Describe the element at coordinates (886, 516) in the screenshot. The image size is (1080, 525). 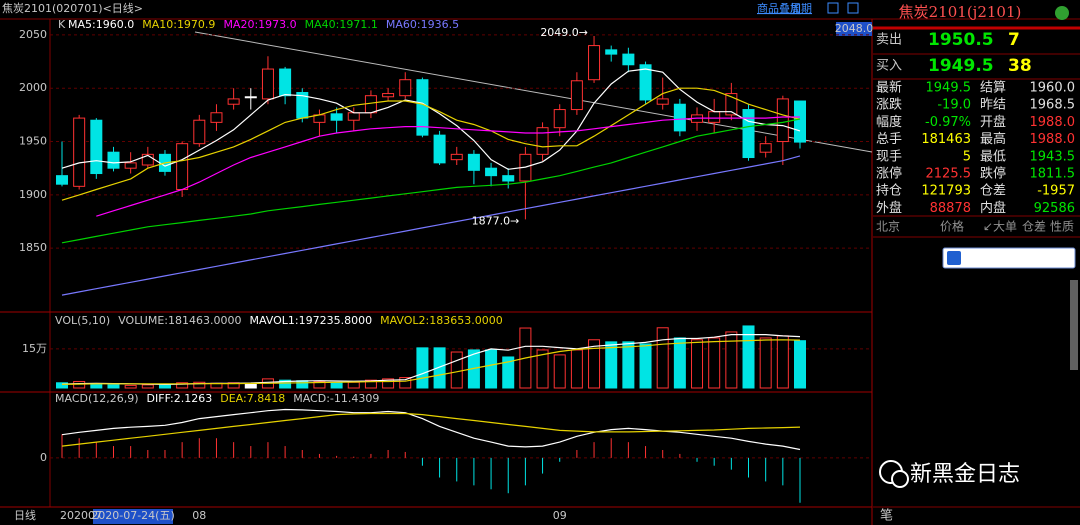
I see `tab: 笔` at that location.